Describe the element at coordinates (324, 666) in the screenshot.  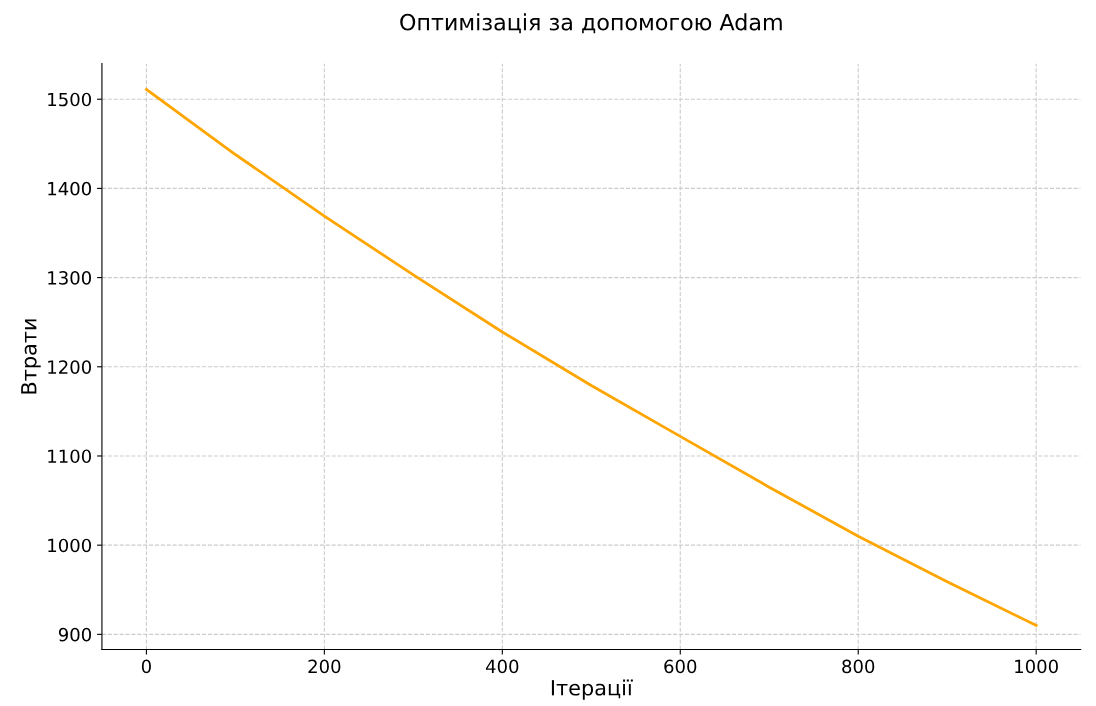
I see `x-tick-label: 200` at that location.